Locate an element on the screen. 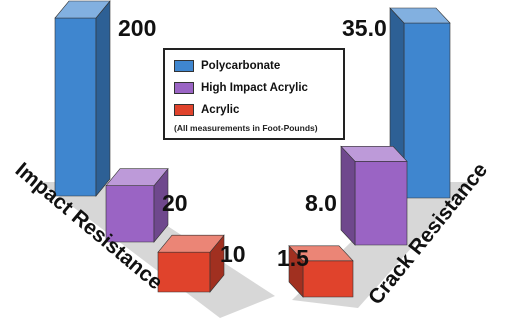  impact-bar-high-impact-acrylic-top is located at coordinates (137, 177).